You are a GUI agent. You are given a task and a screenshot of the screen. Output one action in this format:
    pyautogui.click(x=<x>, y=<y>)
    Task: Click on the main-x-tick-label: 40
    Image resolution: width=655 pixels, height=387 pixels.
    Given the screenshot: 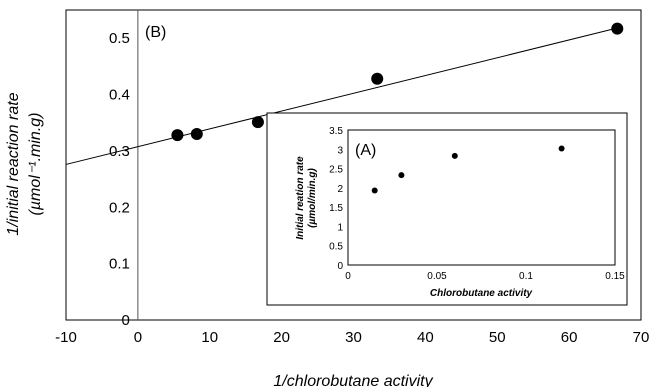 What is the action you would take?
    pyautogui.click(x=425, y=337)
    